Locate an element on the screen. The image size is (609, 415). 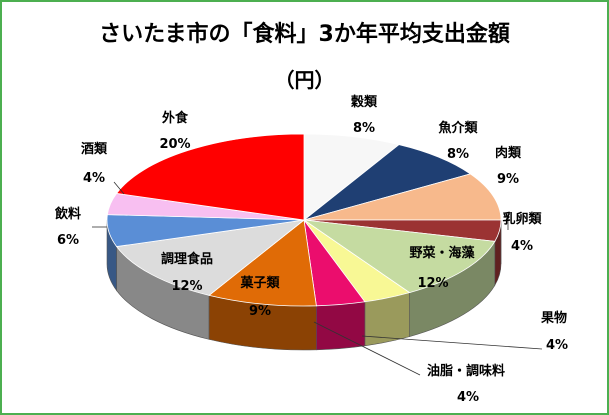
chart-subtitle: （円） is located at coordinates (304, 80).